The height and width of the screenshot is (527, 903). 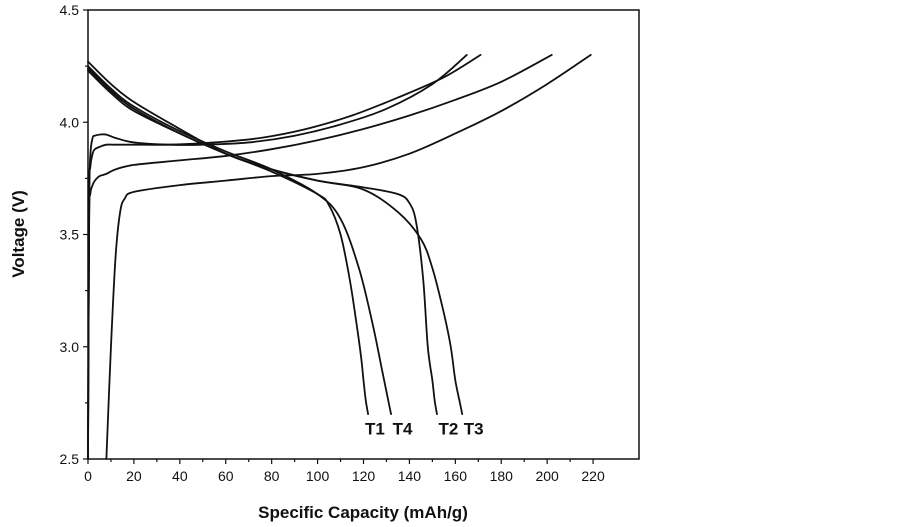 I want to click on x-axis-title: Specific Capacity (mAh/g), so click(x=363, y=512).